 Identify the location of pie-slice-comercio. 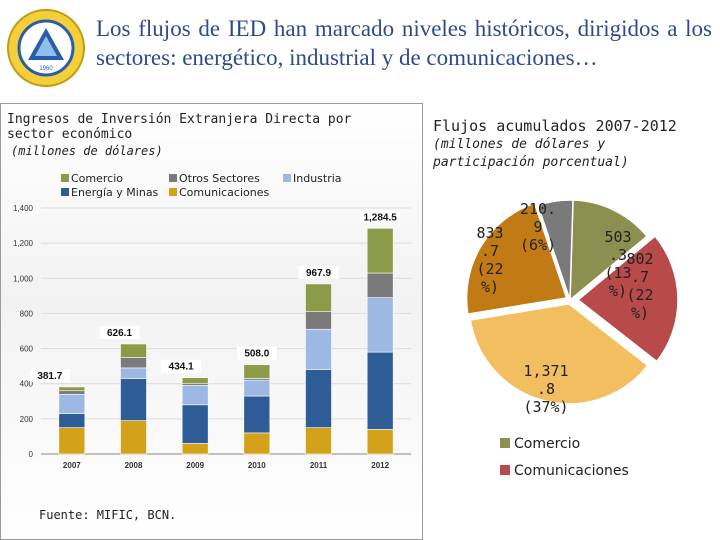
(609, 250).